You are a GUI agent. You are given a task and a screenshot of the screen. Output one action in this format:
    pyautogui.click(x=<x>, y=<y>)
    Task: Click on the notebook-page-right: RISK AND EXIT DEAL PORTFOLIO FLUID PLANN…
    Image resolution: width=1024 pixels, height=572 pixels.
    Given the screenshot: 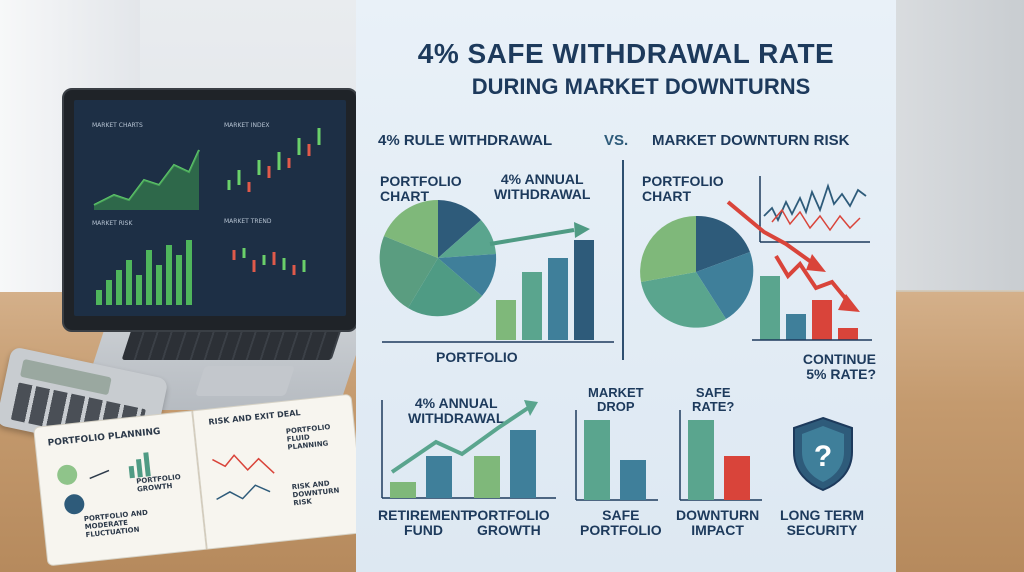 What is the action you would take?
    pyautogui.click(x=279, y=471)
    